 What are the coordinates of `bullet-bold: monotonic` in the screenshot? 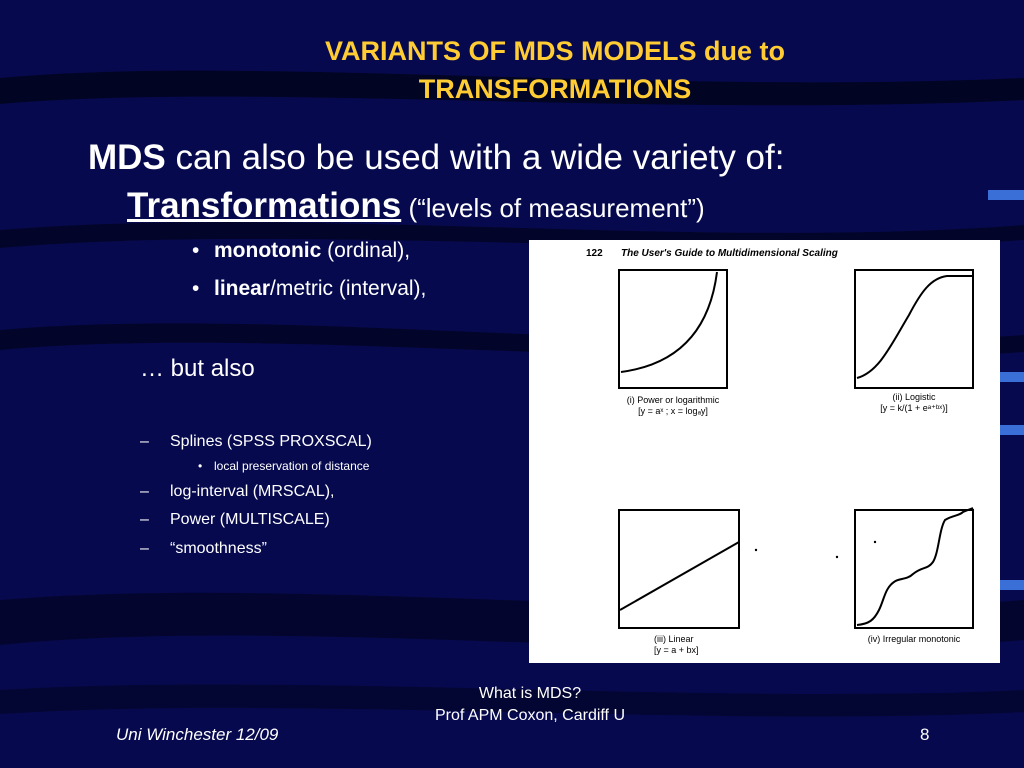 It's located at (268, 250).